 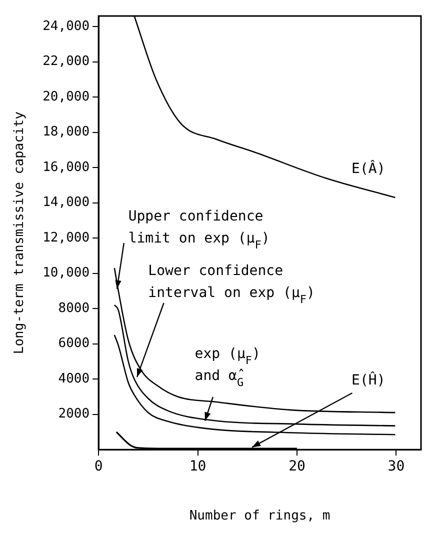 I want to click on y-tick-label: 20,000, so click(x=66, y=96).